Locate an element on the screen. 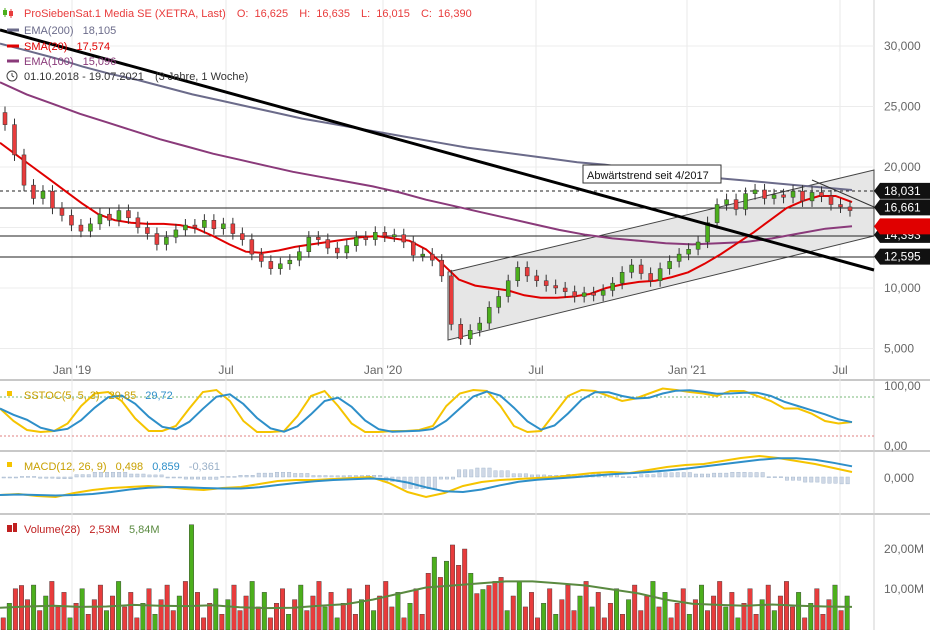 This screenshot has width=930, height=630. price-tag: 16,661 is located at coordinates (902, 207).